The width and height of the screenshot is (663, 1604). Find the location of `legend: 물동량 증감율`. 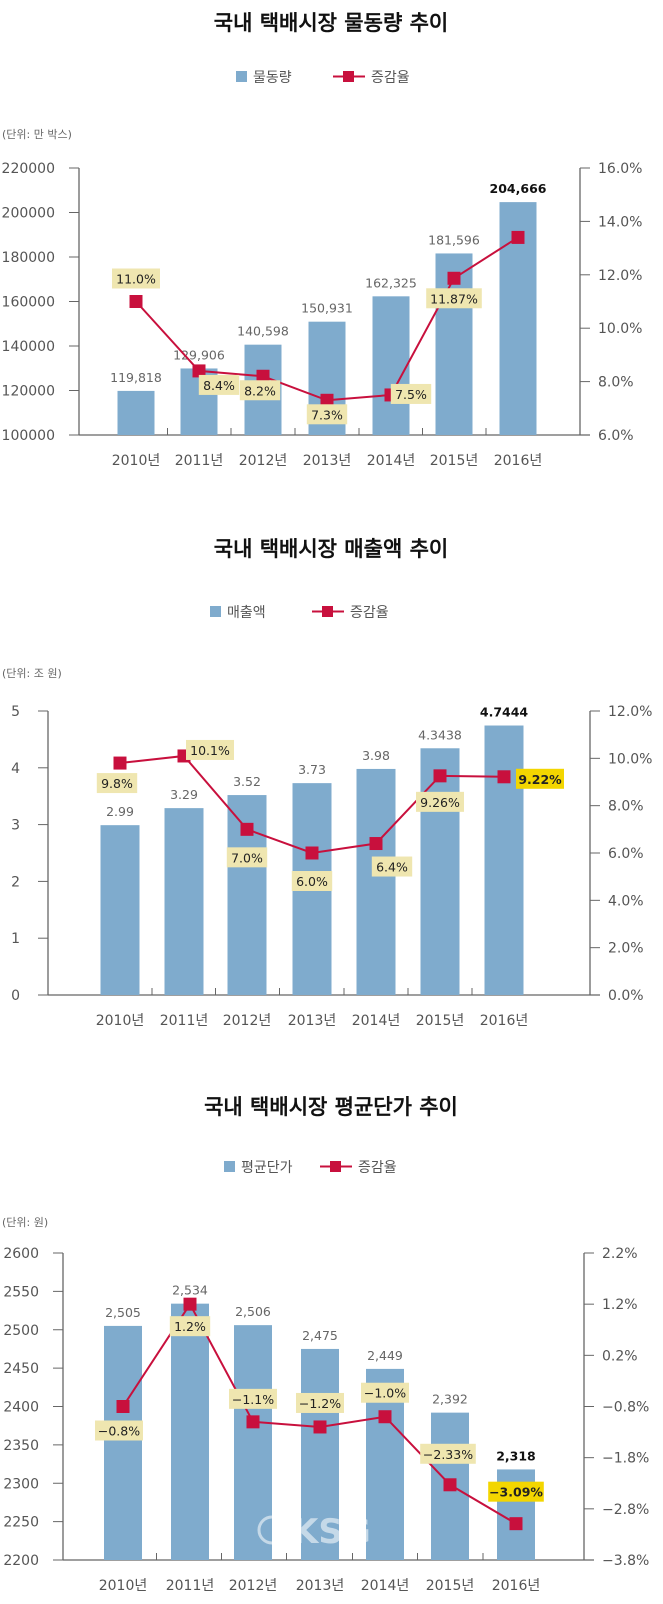

legend: 물동량 증감율 is located at coordinates (323, 78).